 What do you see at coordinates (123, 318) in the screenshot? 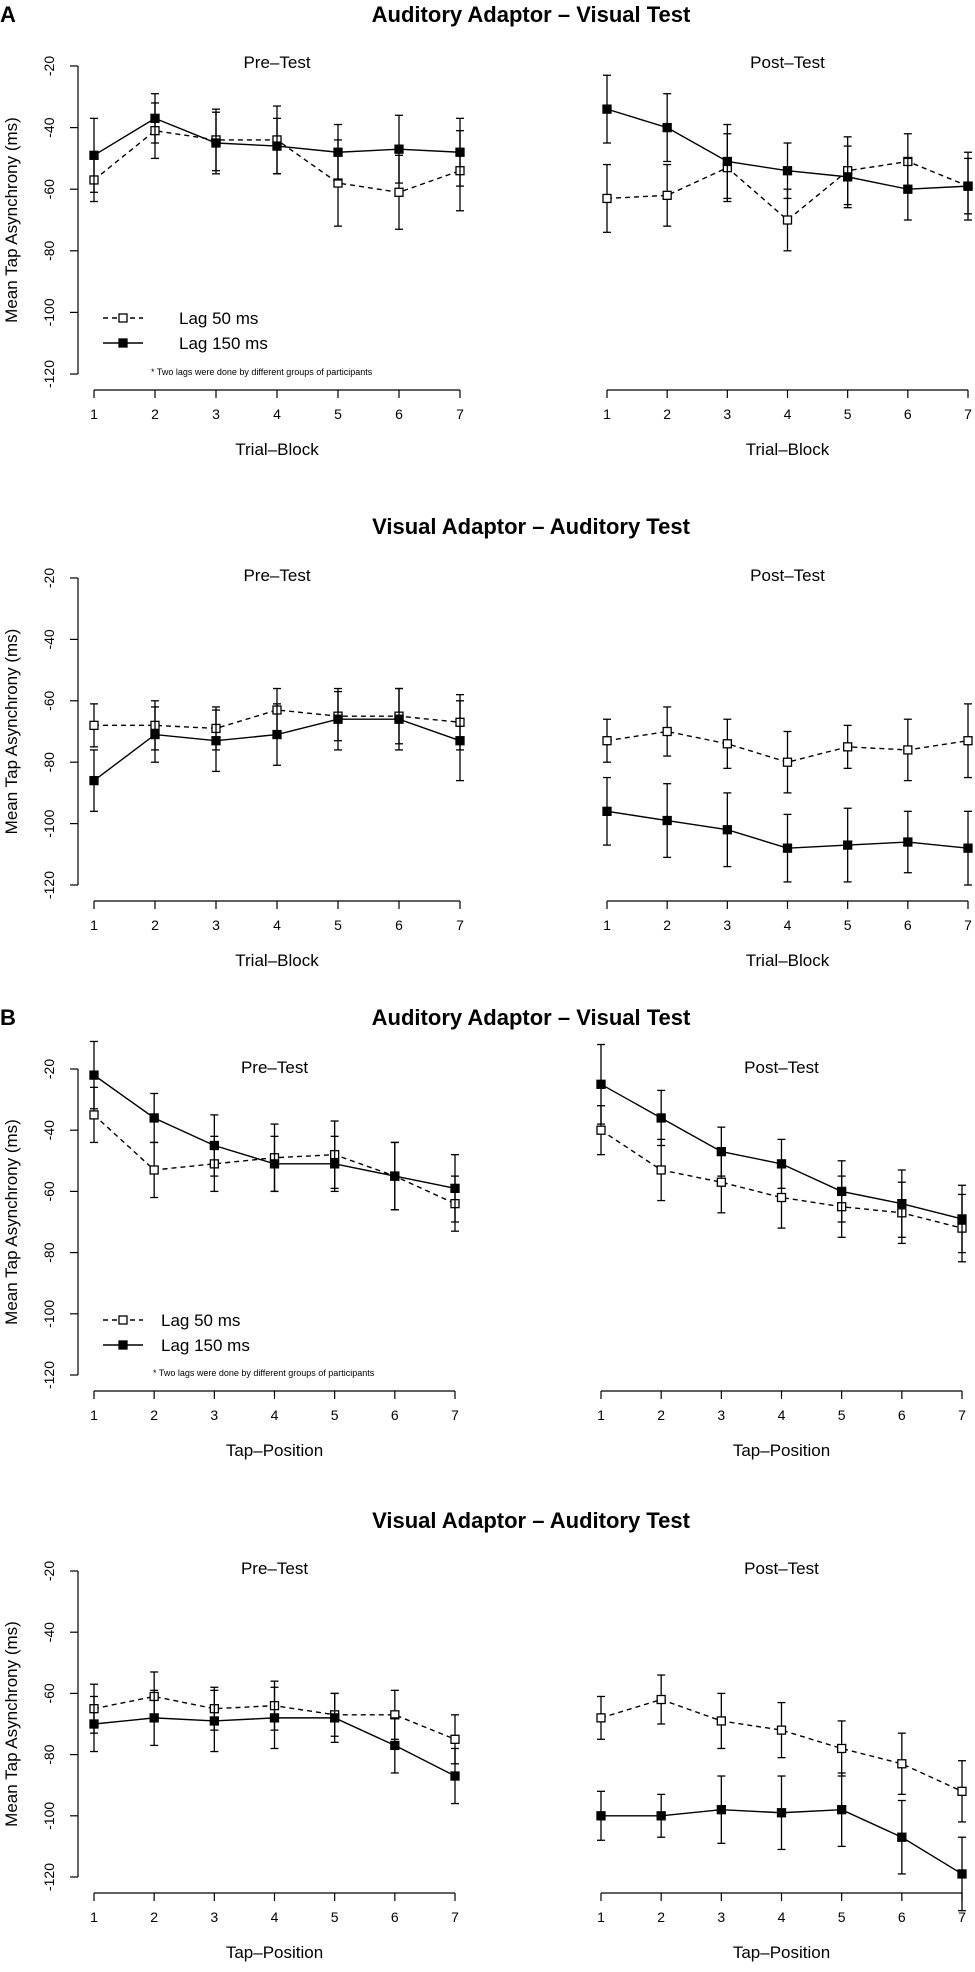
I see `legend-a-lag50-marker` at bounding box center [123, 318].